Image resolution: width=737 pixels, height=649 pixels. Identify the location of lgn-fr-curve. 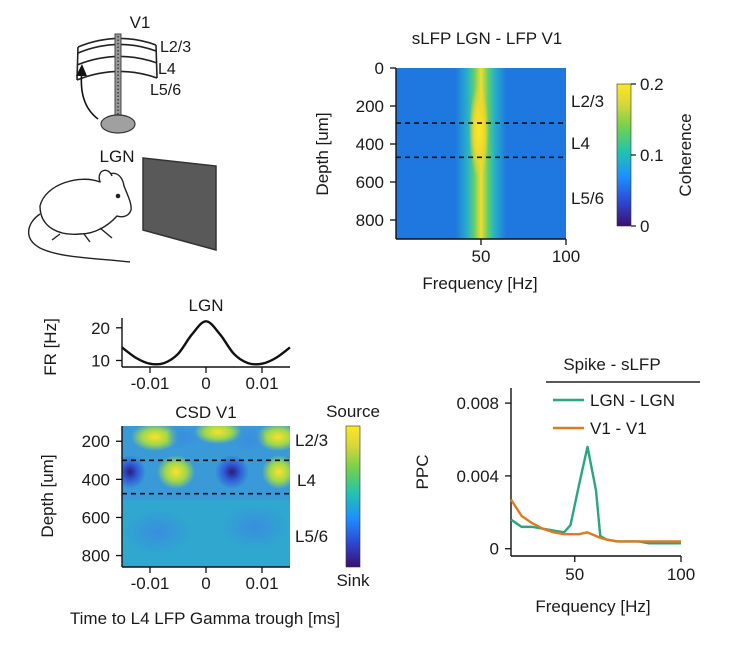
(206, 343).